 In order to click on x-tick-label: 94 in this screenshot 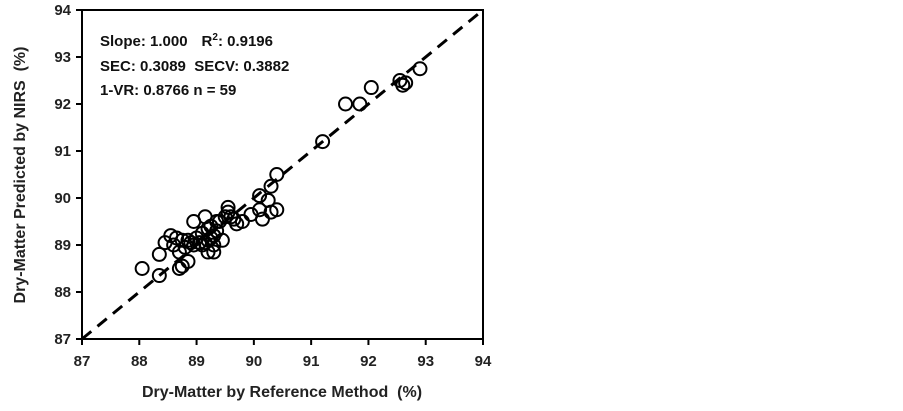, I will do `click(483, 361)`.